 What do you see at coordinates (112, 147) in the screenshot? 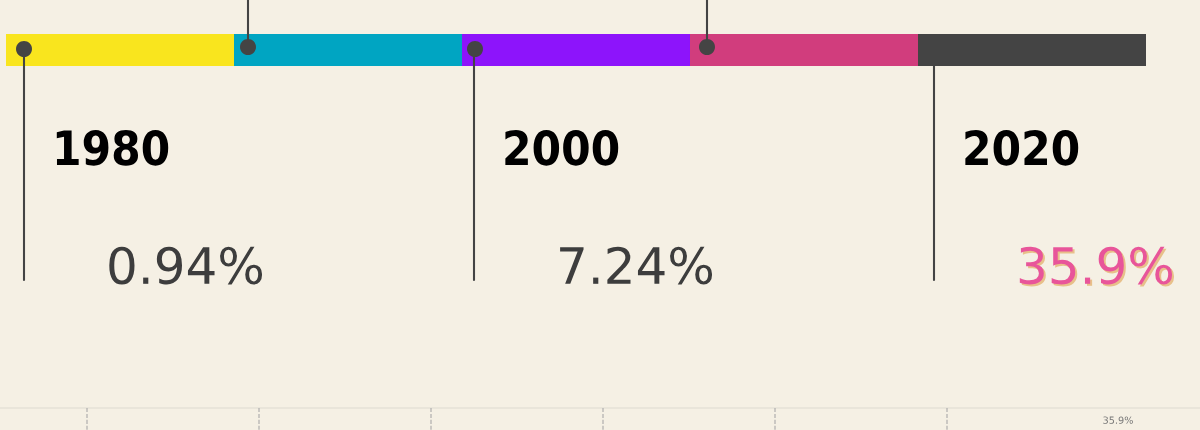
I see `category-label: 1980` at bounding box center [112, 147].